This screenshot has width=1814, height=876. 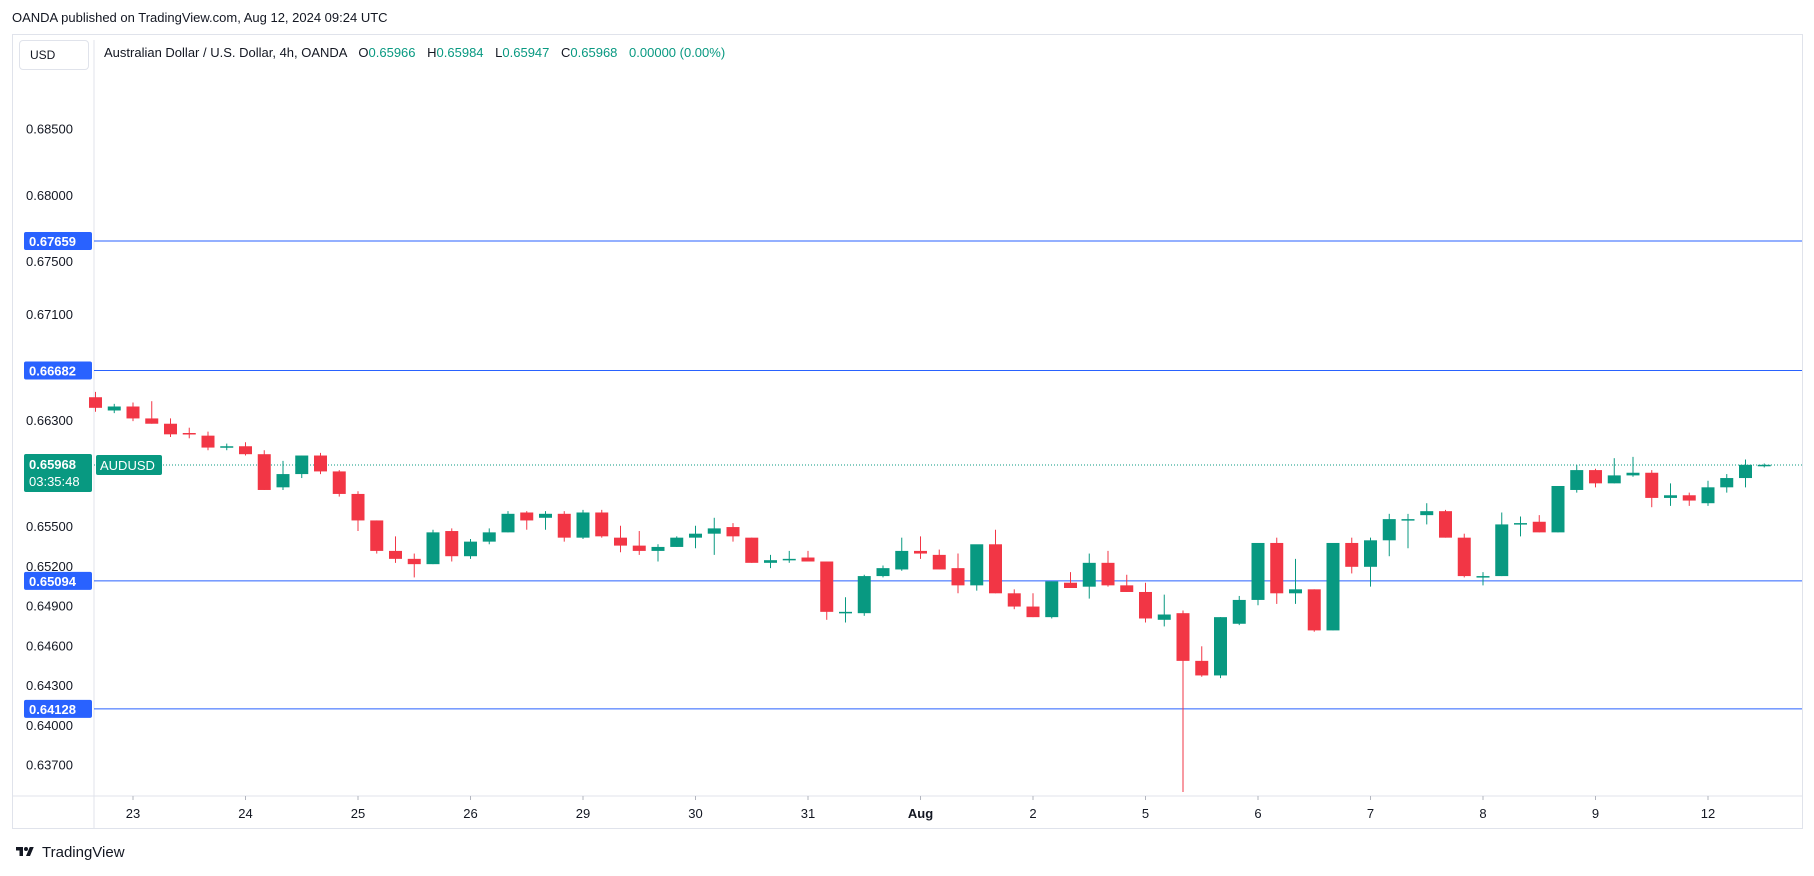 I want to click on legend-close-value: 0.65968, so click(x=594, y=52).